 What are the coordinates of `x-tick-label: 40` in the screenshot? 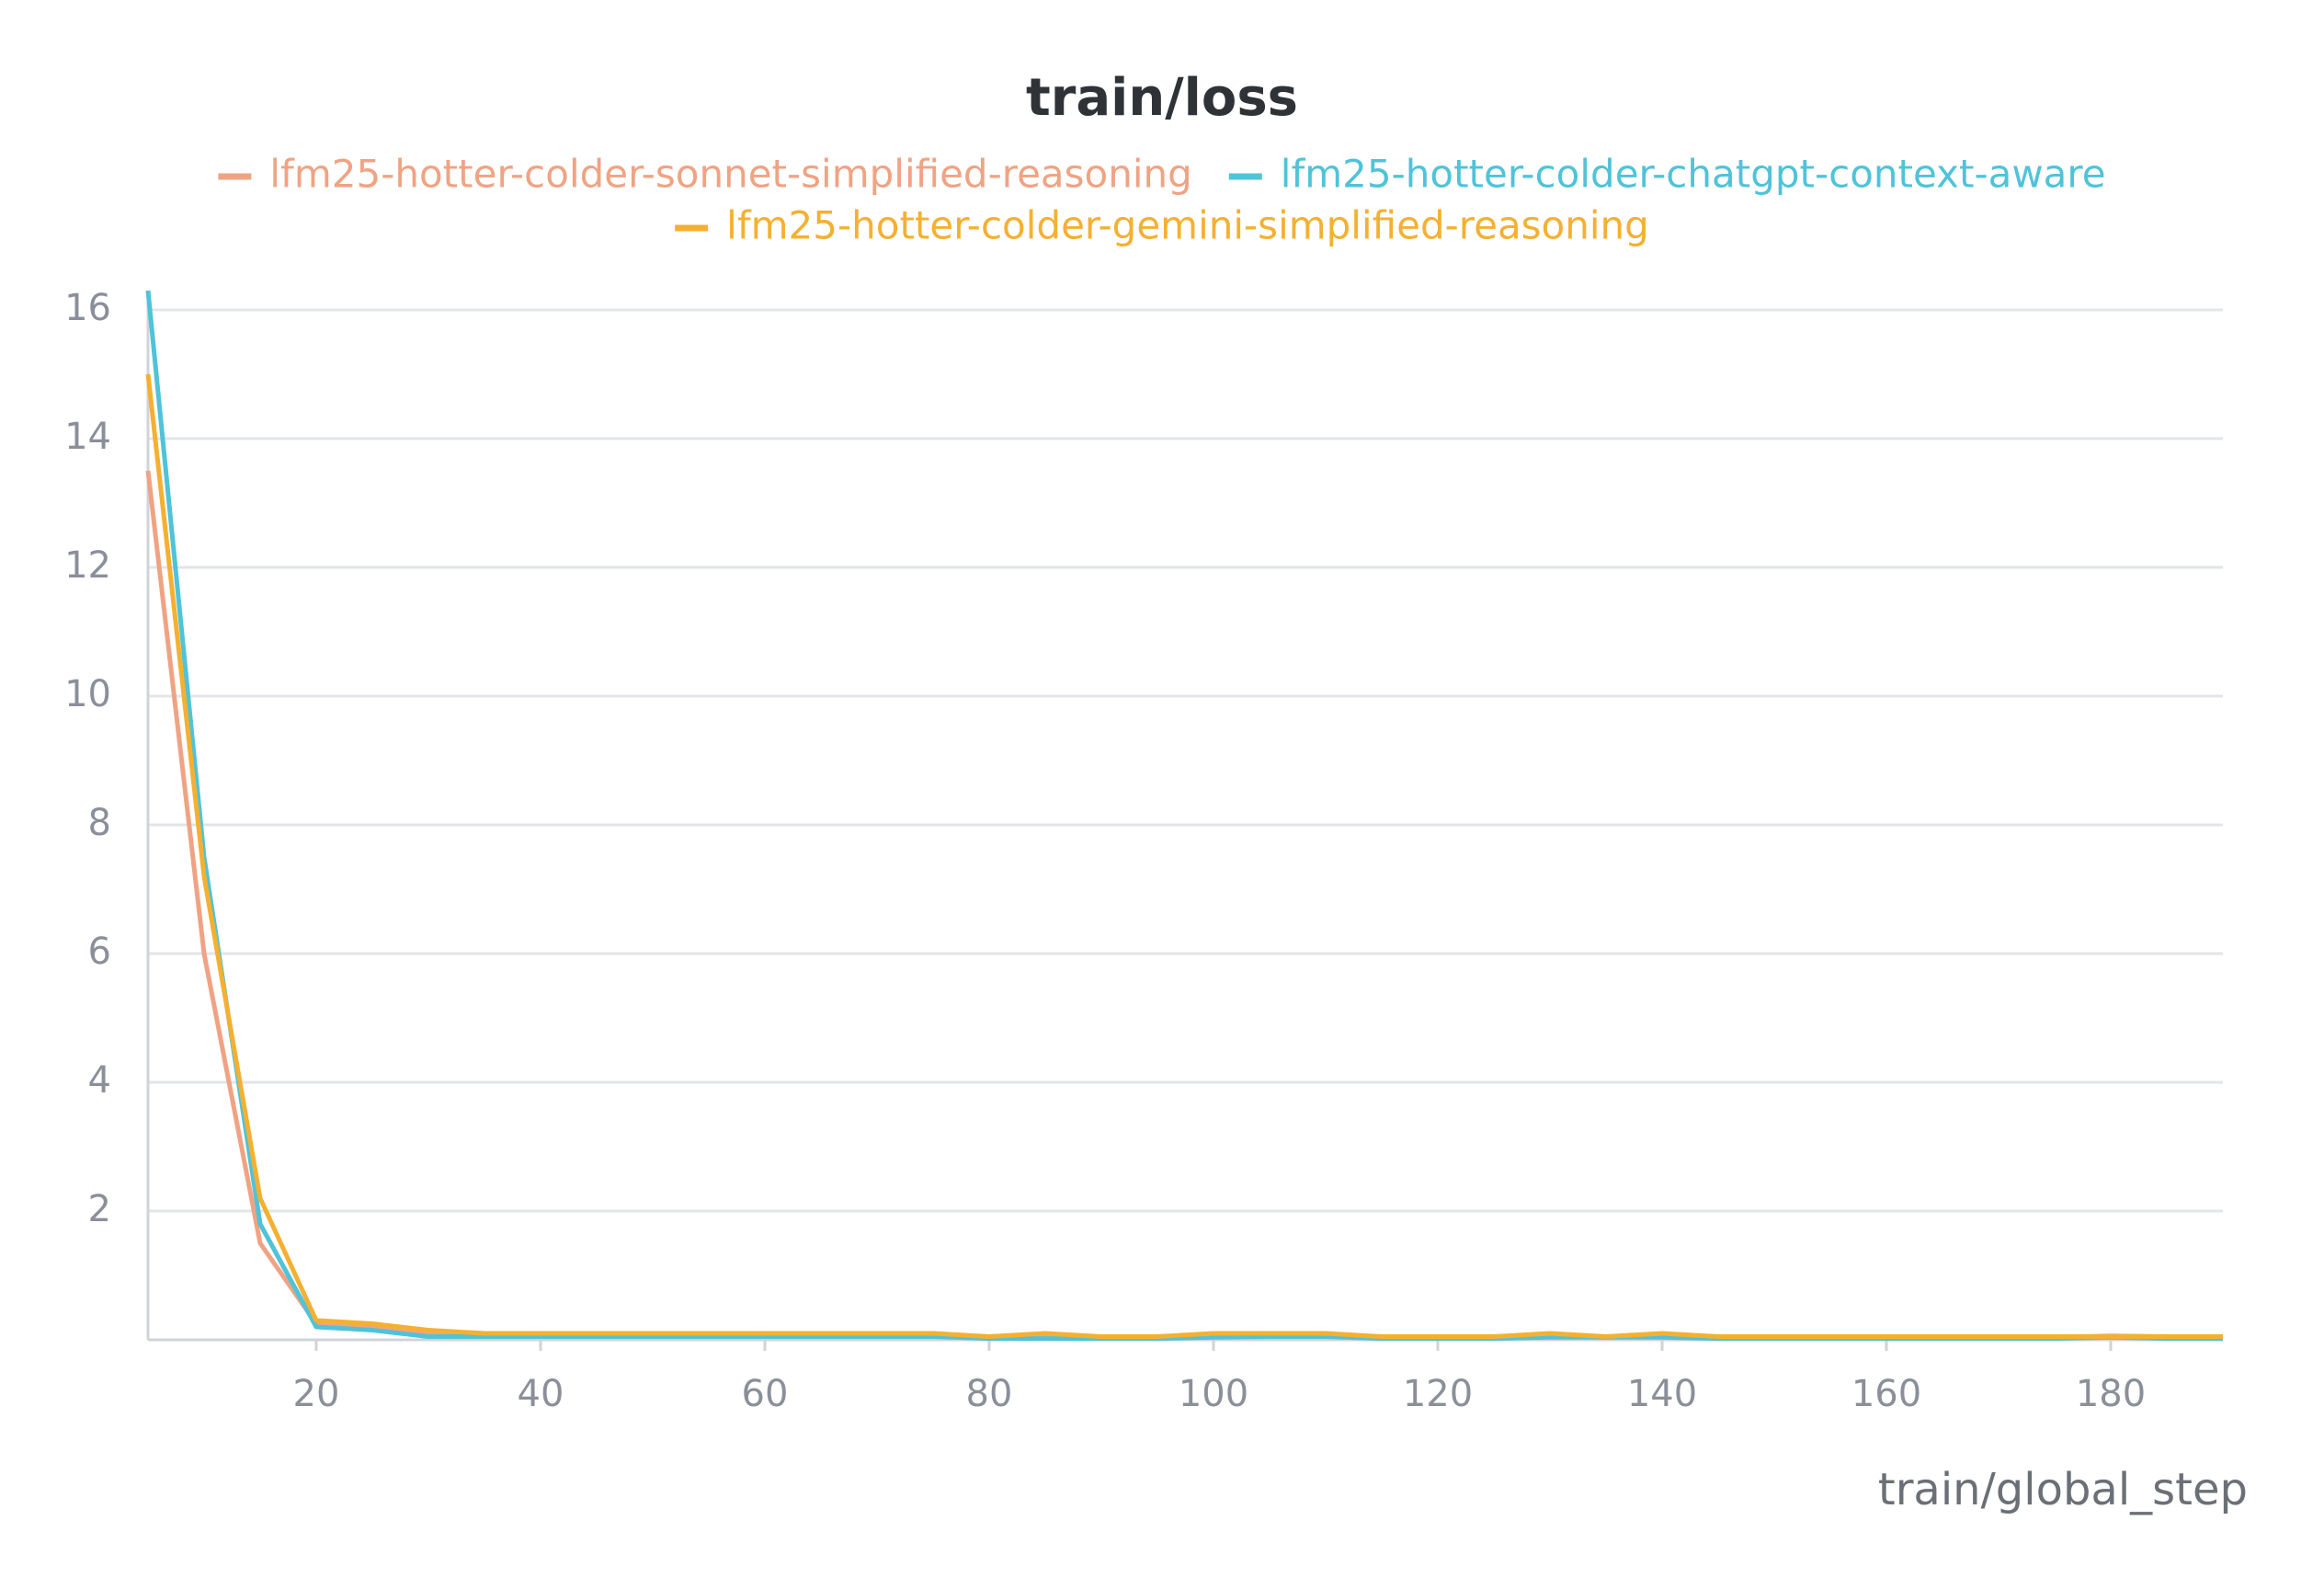 It's located at (541, 1394).